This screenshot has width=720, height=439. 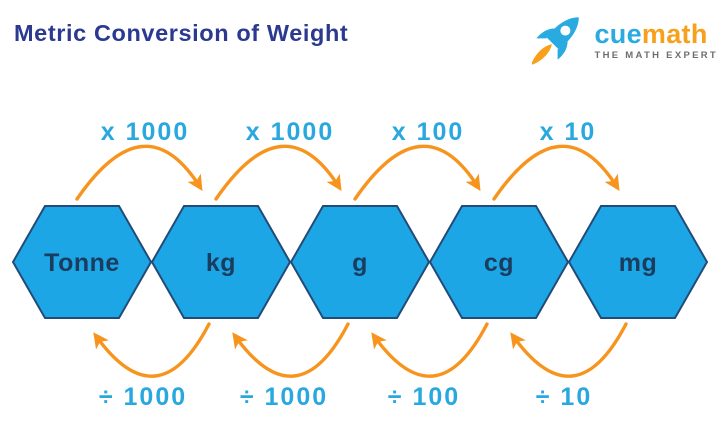 I want to click on unit-label: mg, so click(x=638, y=263).